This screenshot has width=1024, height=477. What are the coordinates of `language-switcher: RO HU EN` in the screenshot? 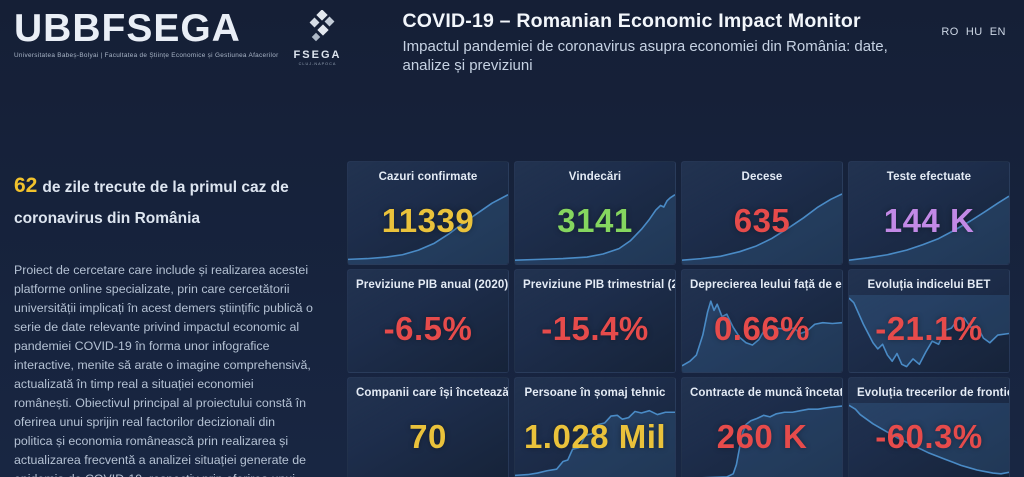 It's located at (970, 32).